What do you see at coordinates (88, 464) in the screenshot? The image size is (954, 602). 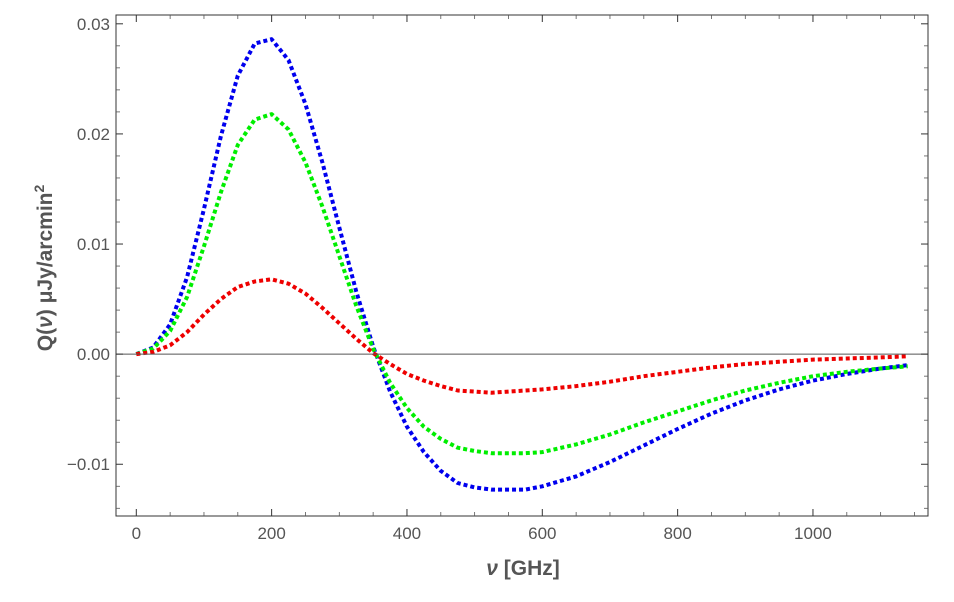 I see `y-tick-label-0: −0.01` at bounding box center [88, 464].